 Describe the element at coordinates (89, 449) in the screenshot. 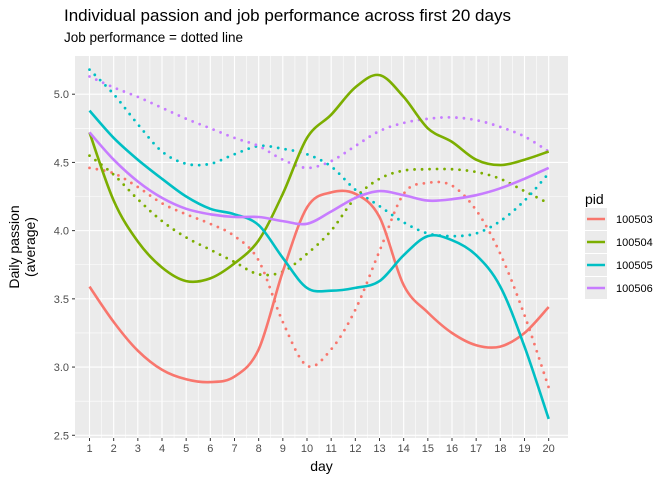

I see `x-tick-label: 1` at that location.